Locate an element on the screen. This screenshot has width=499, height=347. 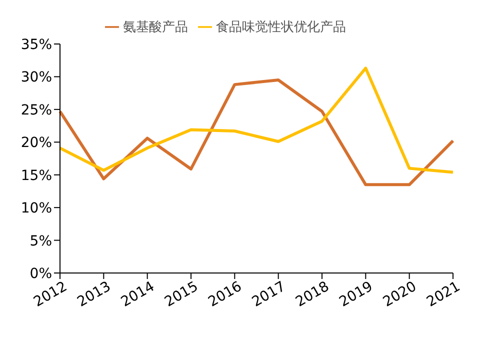
legend-label: 氨基酸产品 is located at coordinates (155, 27).